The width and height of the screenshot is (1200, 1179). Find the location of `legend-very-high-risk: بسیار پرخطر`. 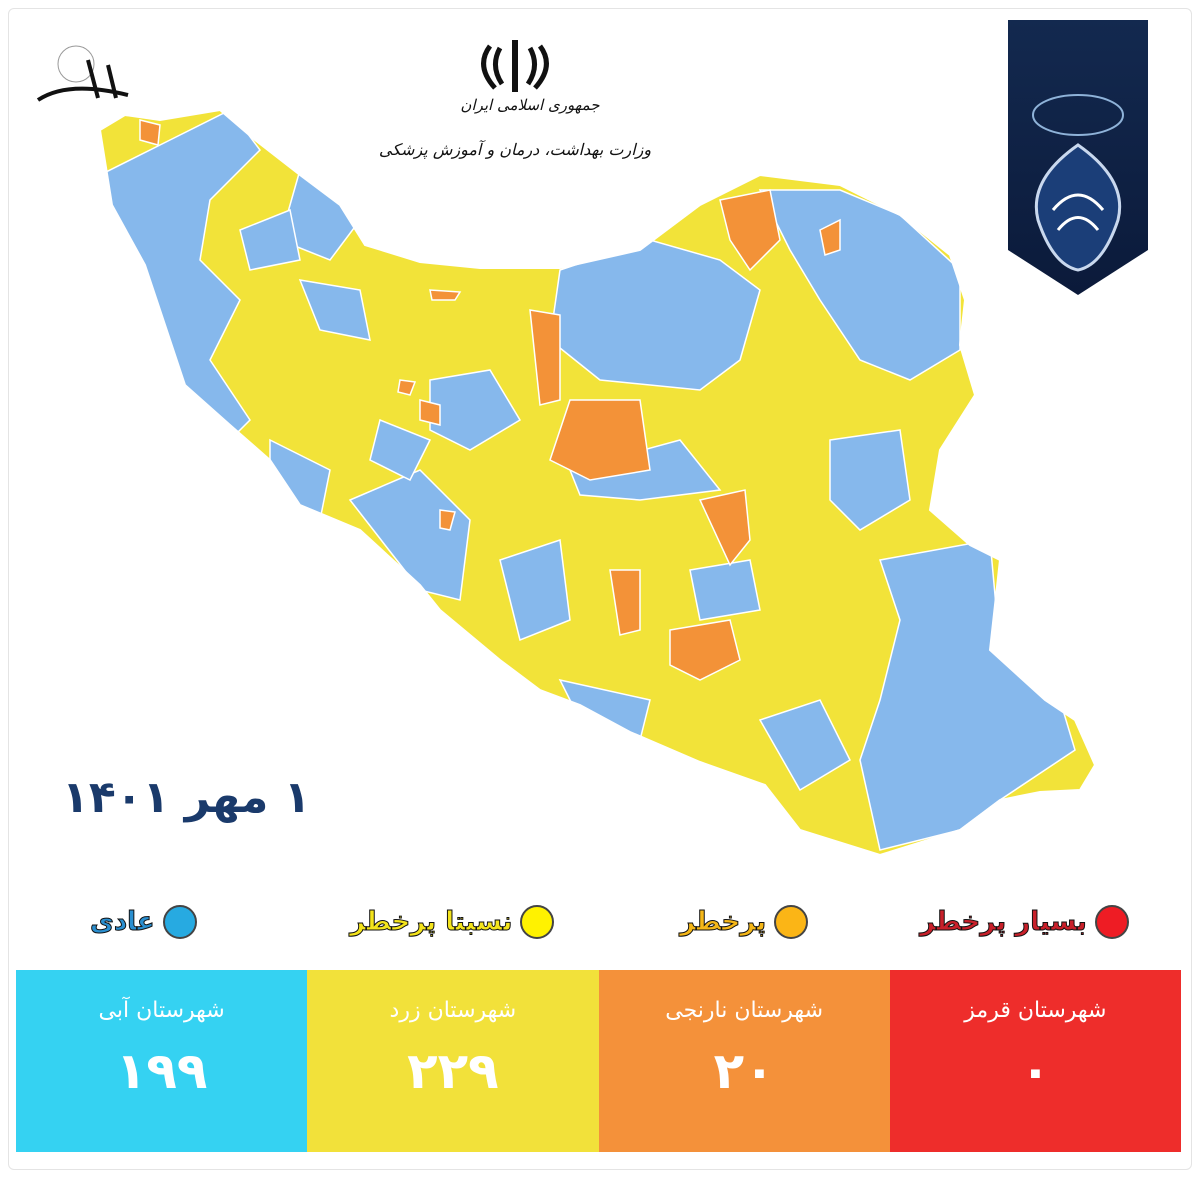

legend-very-high-risk: بسیار پرخطر is located at coordinates (1024, 922).